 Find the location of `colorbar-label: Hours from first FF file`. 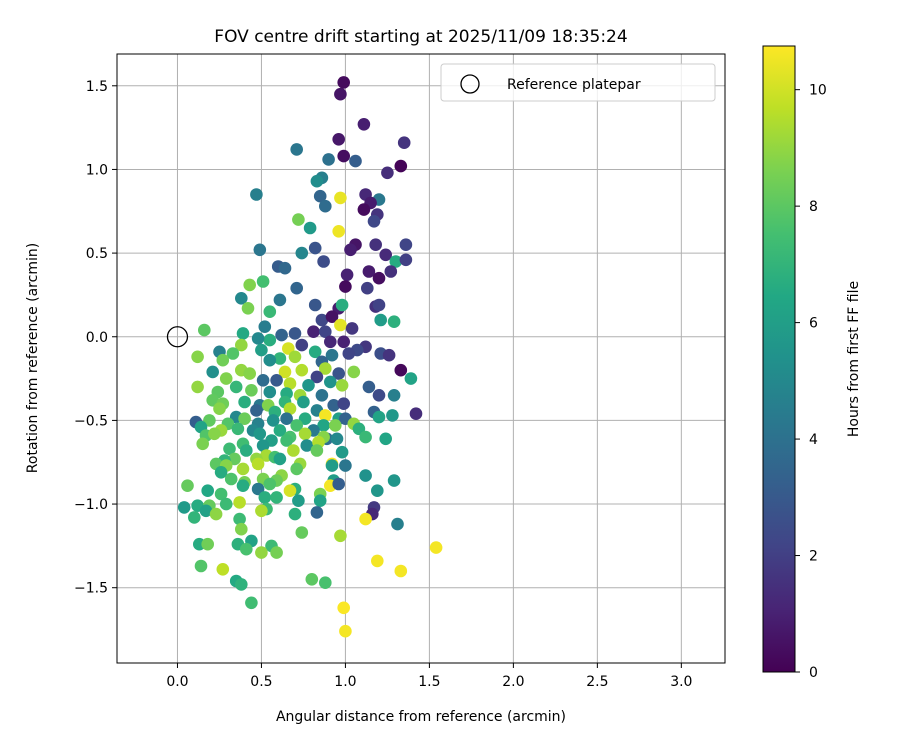

colorbar-label: Hours from first FF file is located at coordinates (854, 359).